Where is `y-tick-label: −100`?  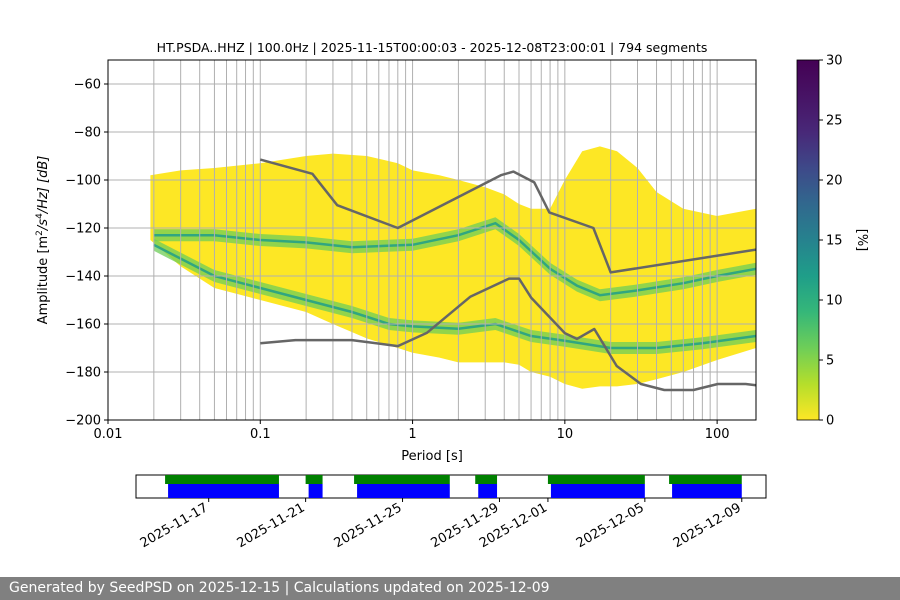
y-tick-label: −100 is located at coordinates (83, 181).